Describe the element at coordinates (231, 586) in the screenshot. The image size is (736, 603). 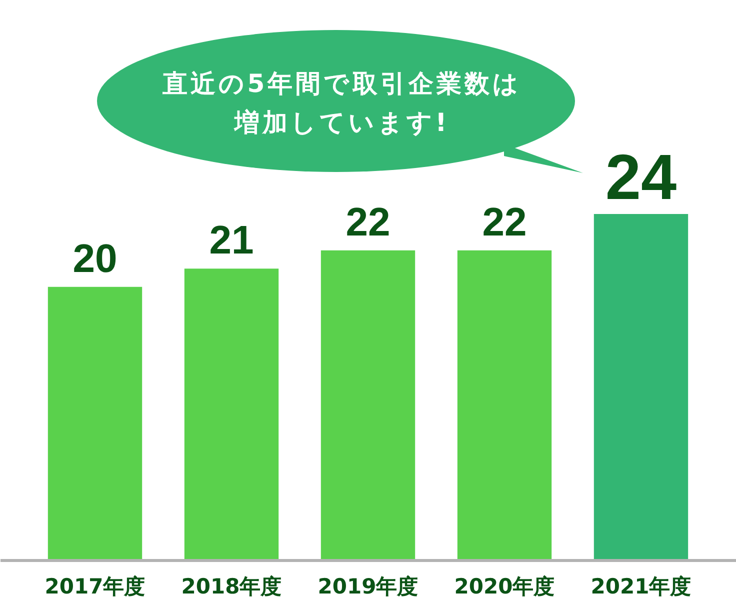
I see `x-tick-label: 2018年度` at that location.